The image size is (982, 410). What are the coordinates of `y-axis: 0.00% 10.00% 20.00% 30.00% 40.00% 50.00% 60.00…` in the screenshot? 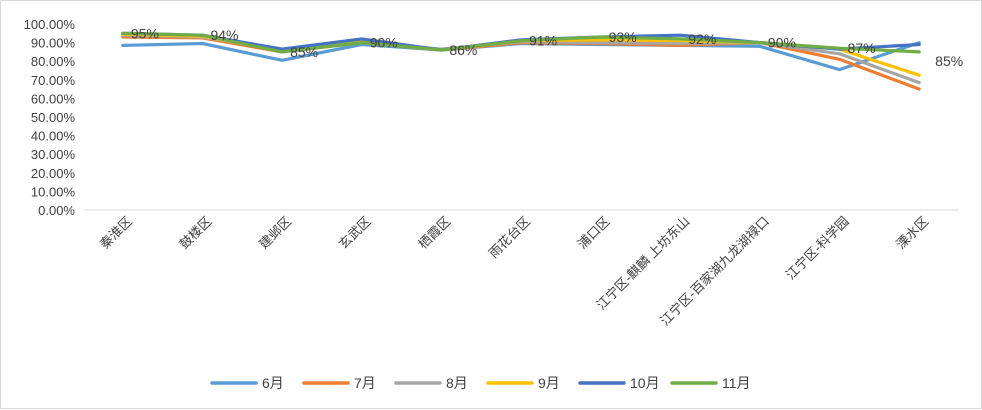 It's located at (50, 117).